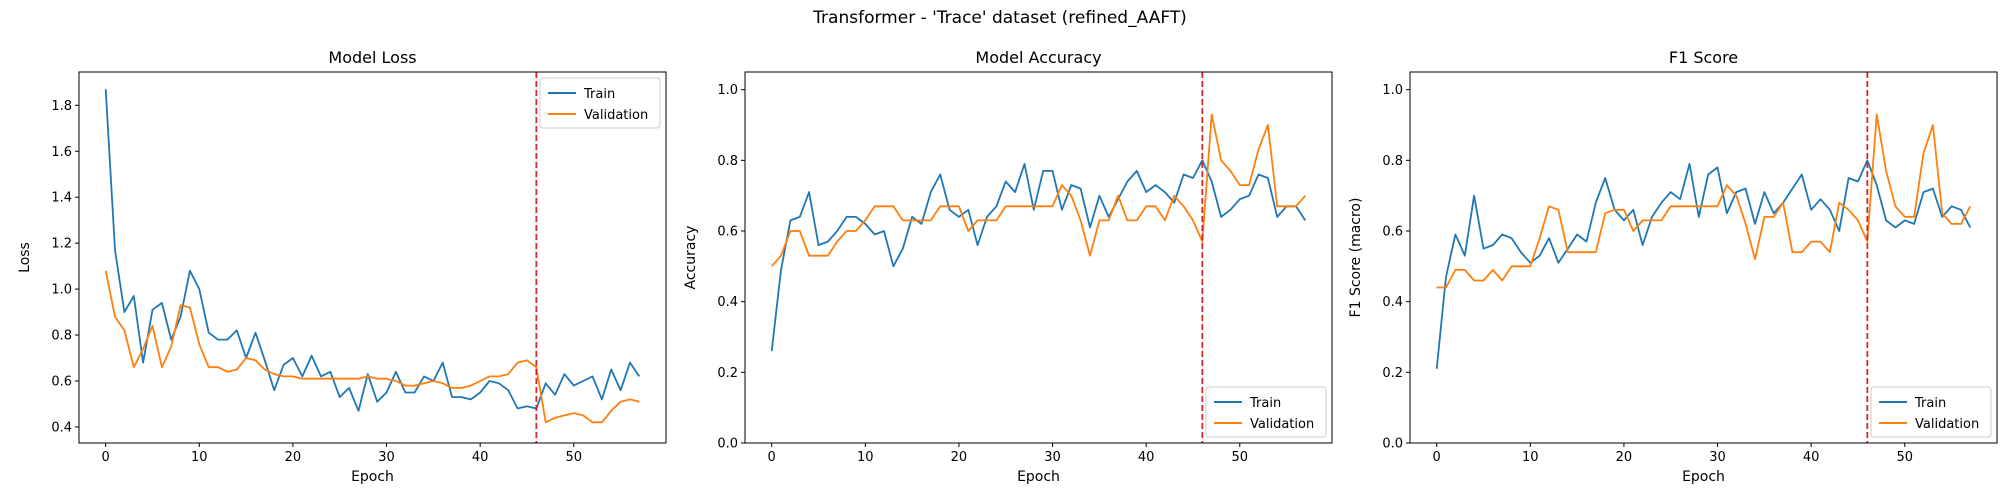 The height and width of the screenshot is (500, 2000). I want to click on accuracy-x-tick-label: 20, so click(959, 457).